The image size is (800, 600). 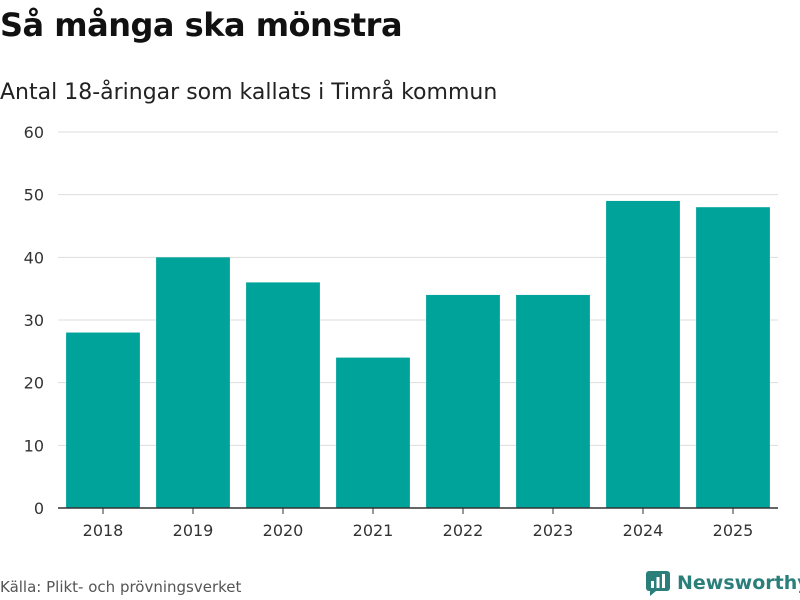 What do you see at coordinates (193, 382) in the screenshot?
I see `bar-2019` at bounding box center [193, 382].